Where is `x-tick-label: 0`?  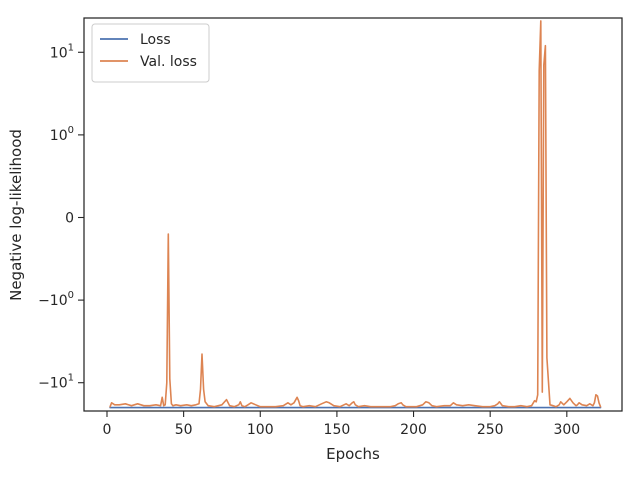 x-tick-label: 0 is located at coordinates (107, 430).